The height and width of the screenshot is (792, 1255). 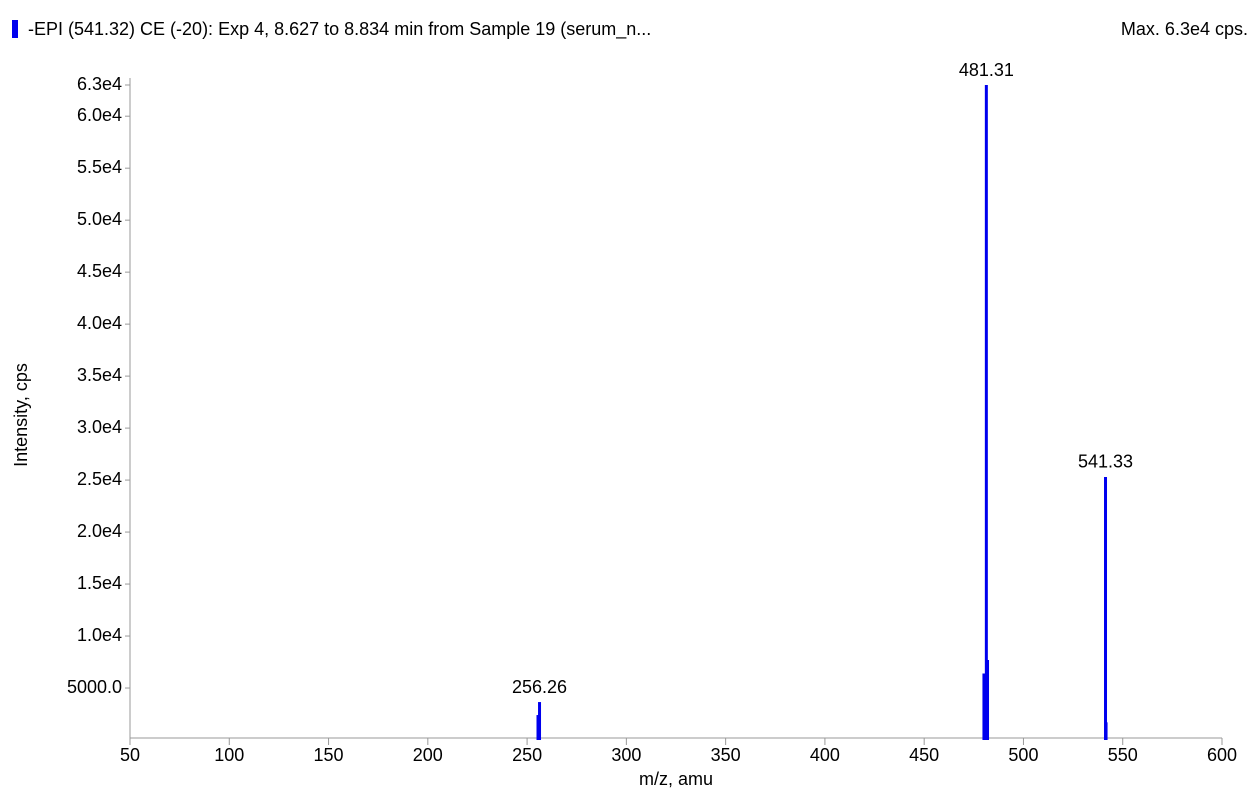 I want to click on y-tick-label: 6.3e4, so click(x=99, y=84).